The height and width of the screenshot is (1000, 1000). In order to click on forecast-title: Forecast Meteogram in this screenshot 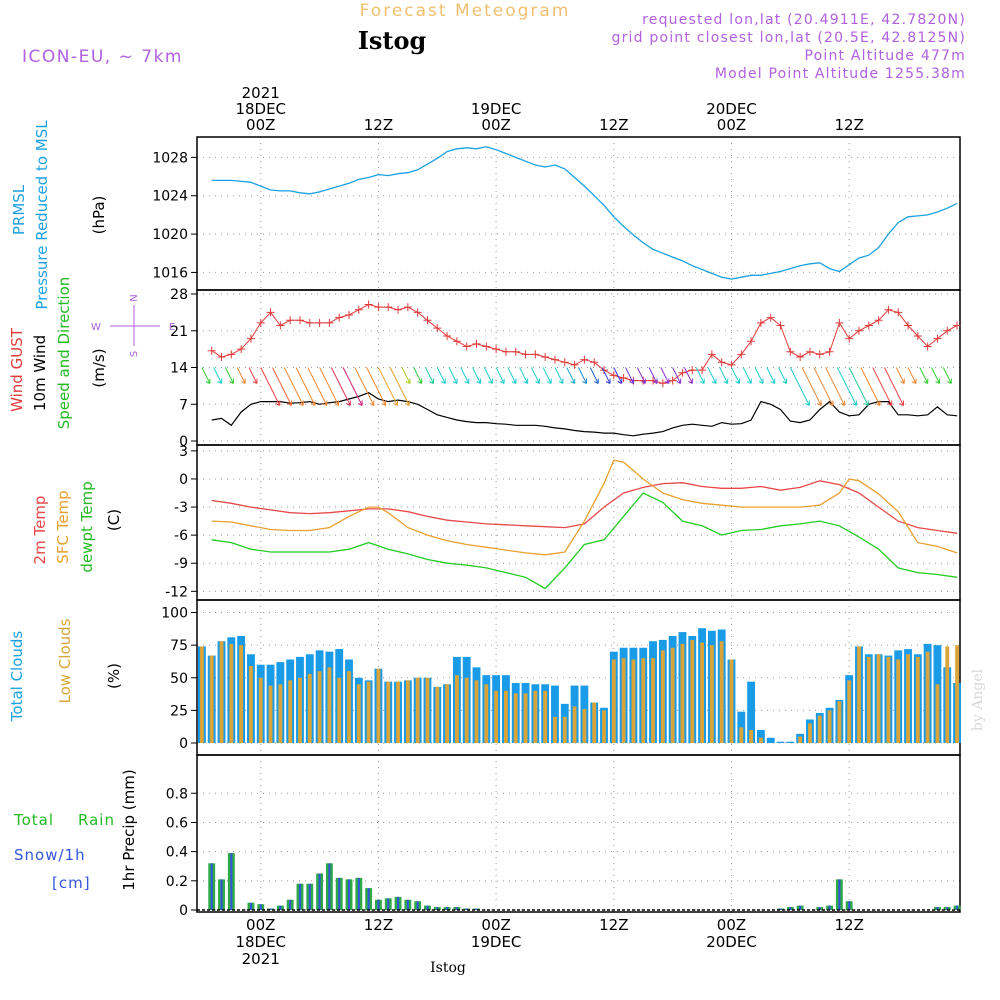, I will do `click(465, 11)`.